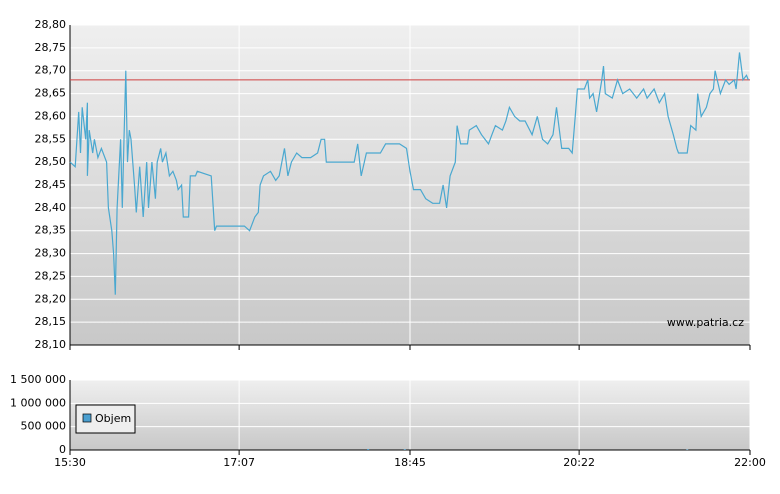  I want to click on y-tick-label: 28,25, so click(51, 275).